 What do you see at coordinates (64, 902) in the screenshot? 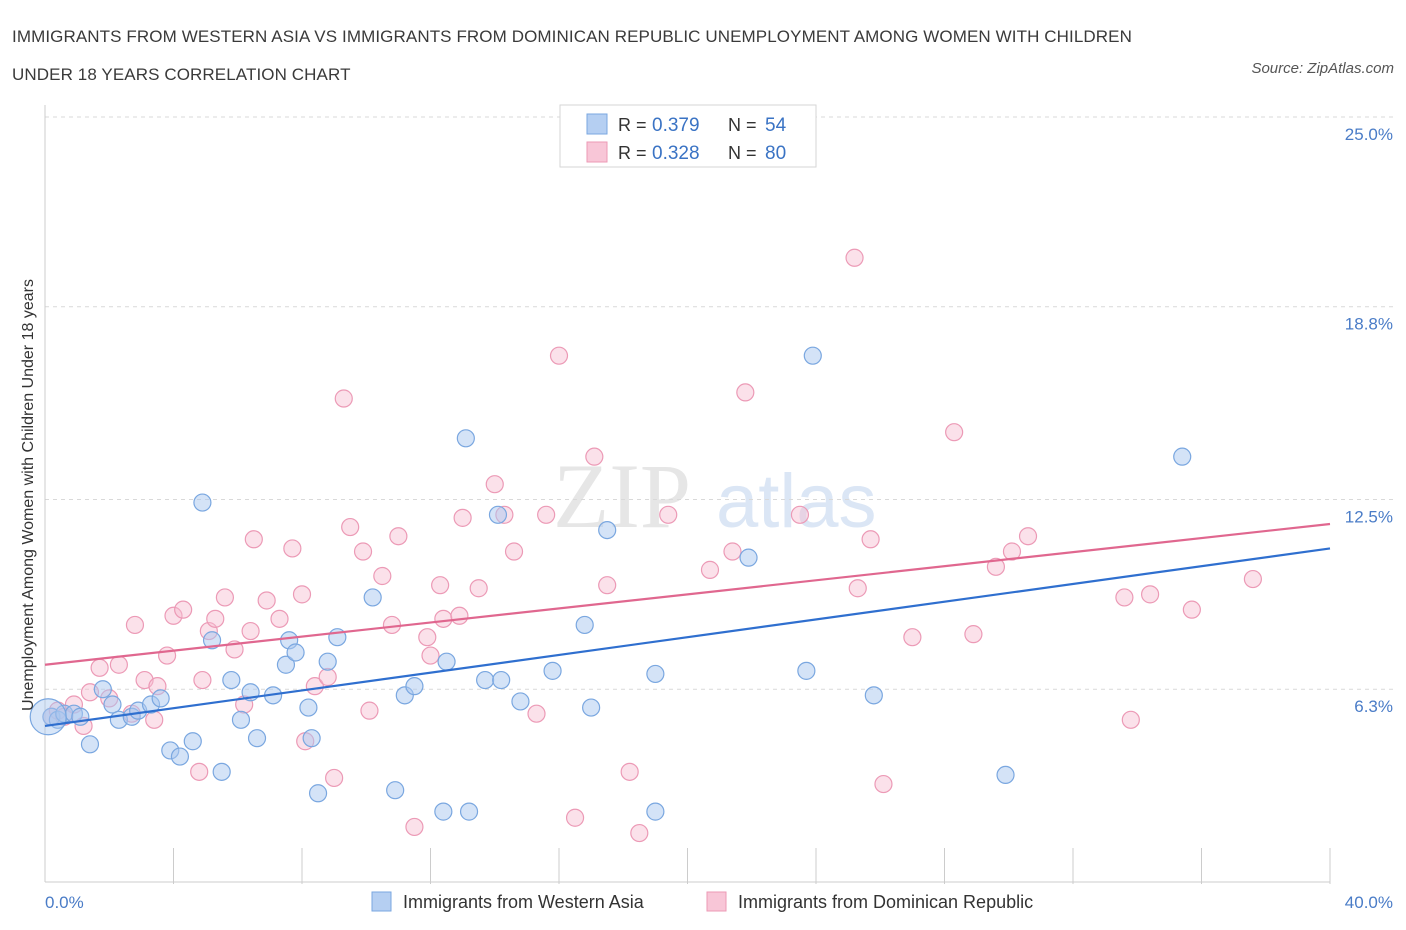
I see `x-tick-label-min: 0.0%` at bounding box center [64, 902].